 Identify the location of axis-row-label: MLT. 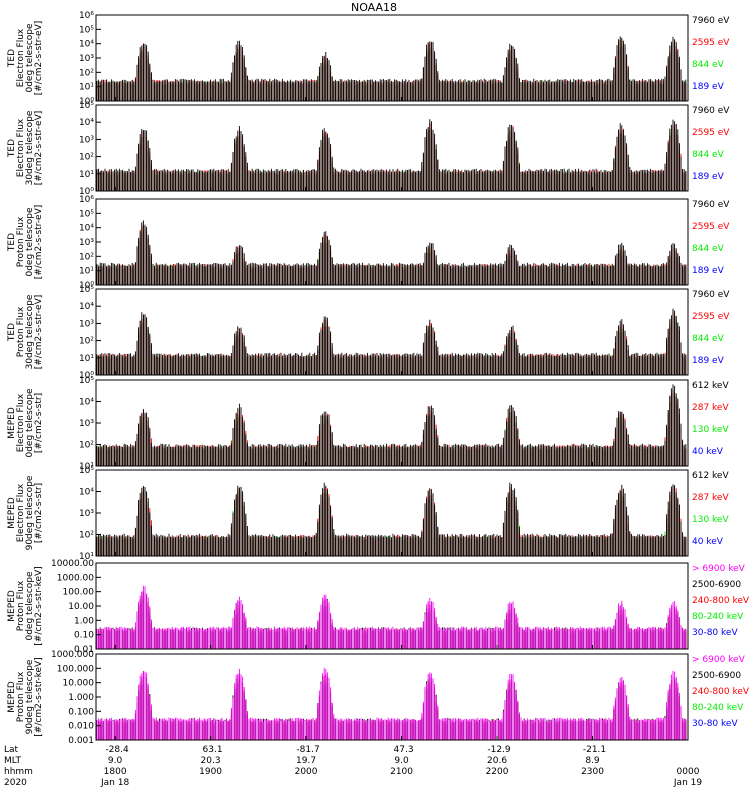
(13, 761).